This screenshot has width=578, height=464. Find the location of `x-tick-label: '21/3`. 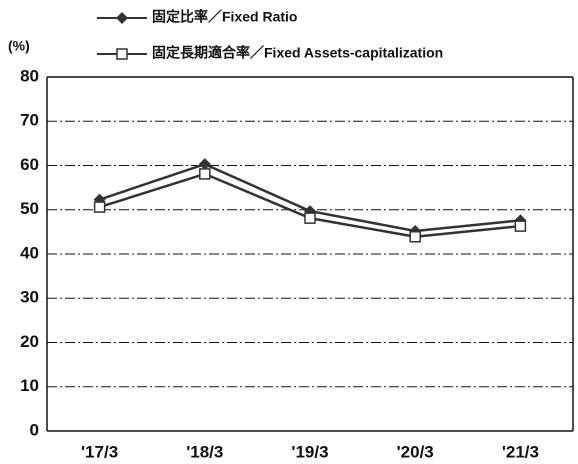

x-tick-label: '21/3 is located at coordinates (520, 451).